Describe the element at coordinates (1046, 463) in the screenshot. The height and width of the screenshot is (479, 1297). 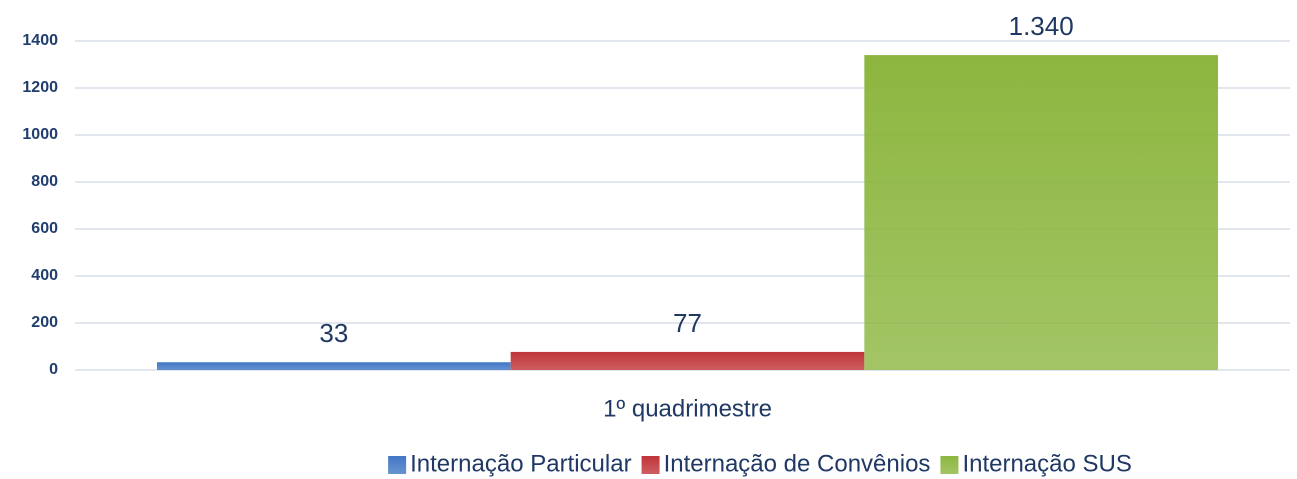
I see `legend-label: Internação SUS` at that location.